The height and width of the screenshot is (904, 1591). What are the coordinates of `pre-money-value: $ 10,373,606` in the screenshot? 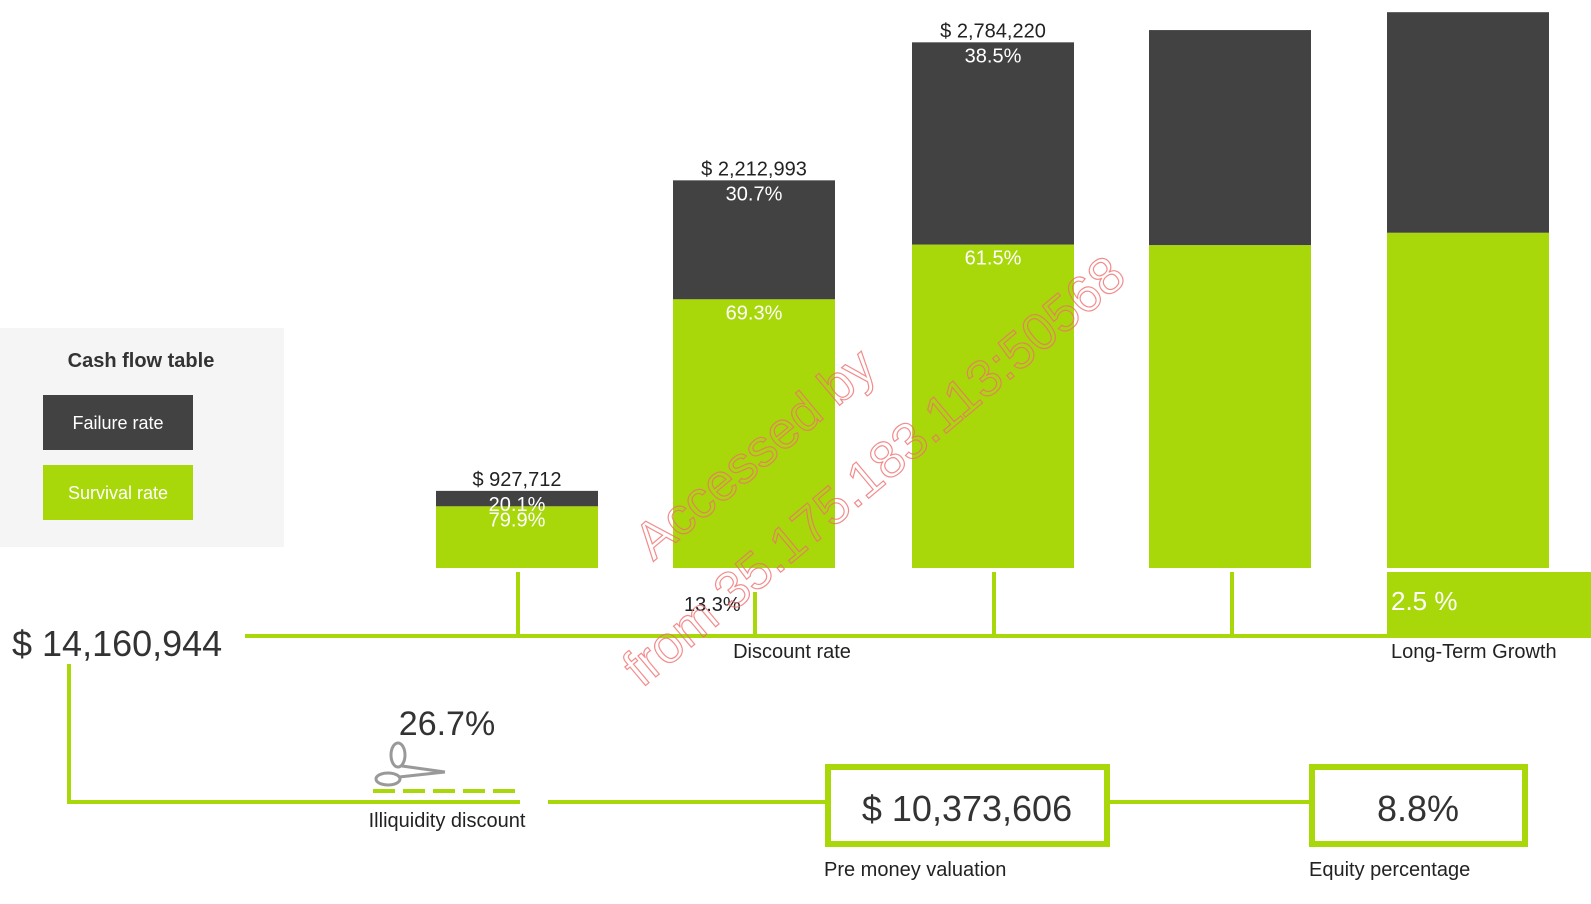 It's located at (967, 808).